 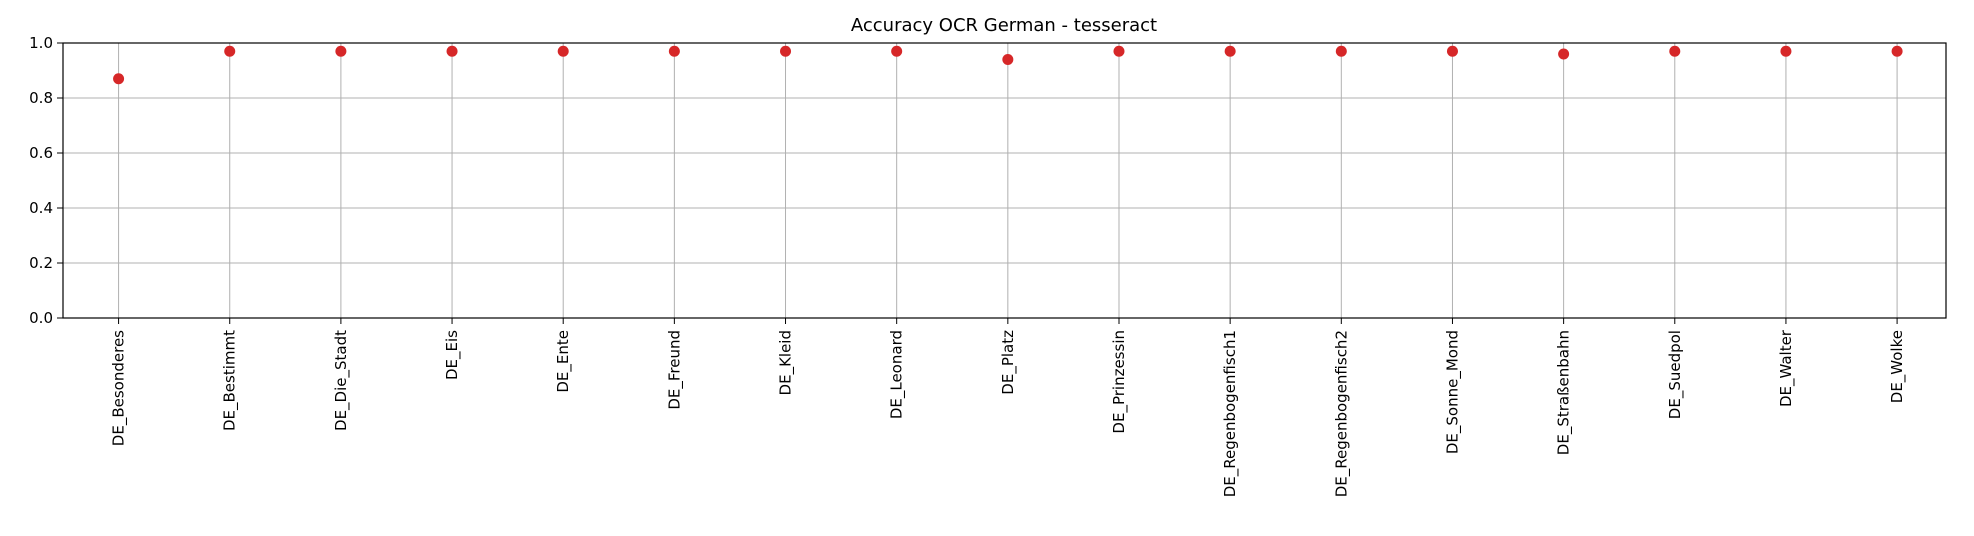 I want to click on y-tick-label: 0.0, so click(x=41, y=318).